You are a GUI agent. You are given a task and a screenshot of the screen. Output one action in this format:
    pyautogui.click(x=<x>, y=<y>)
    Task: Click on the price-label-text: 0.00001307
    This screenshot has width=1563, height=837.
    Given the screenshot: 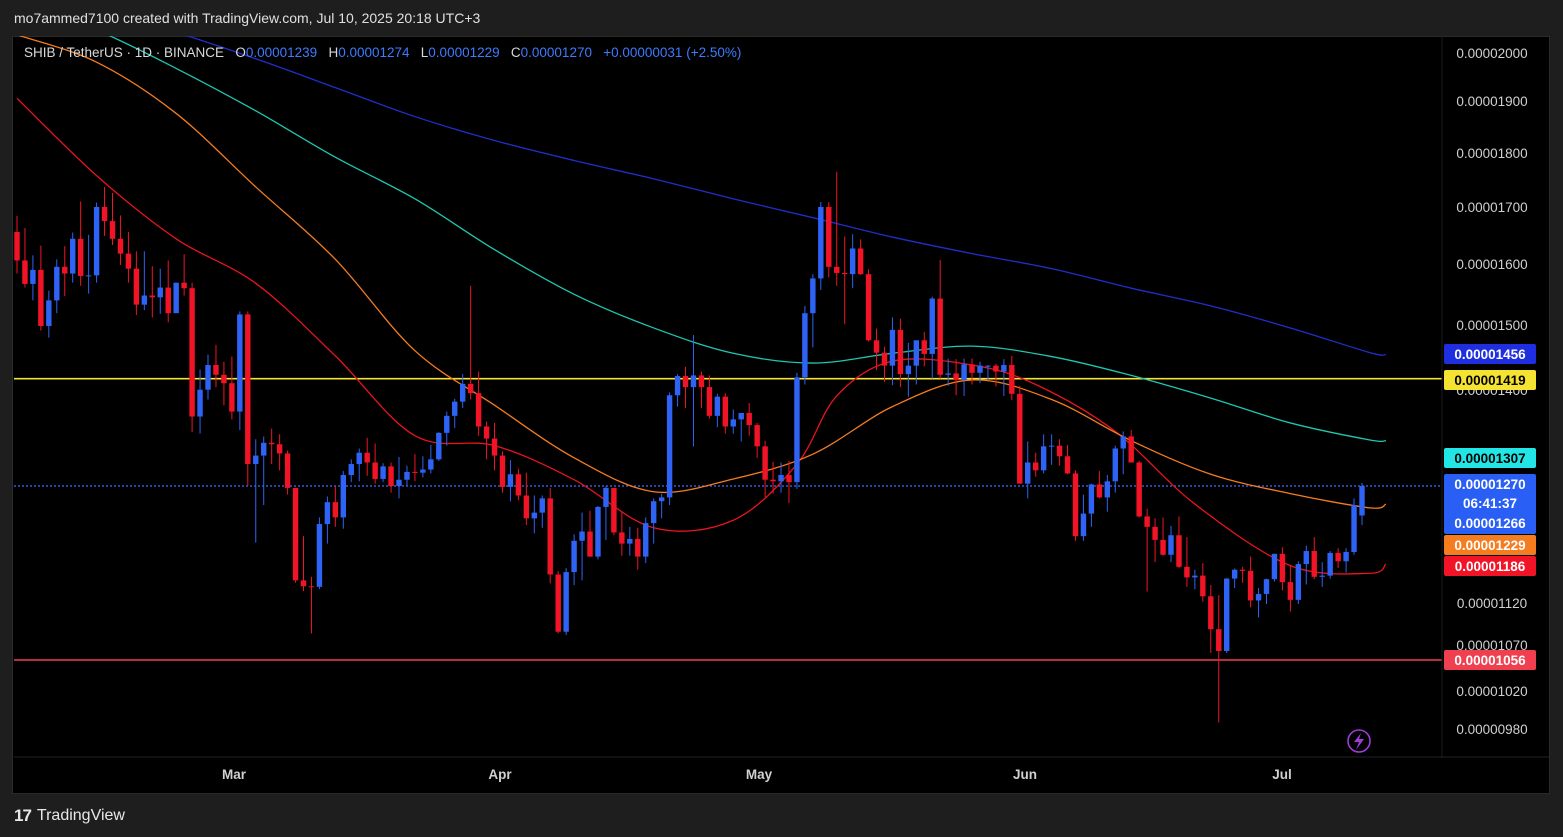 What is the action you would take?
    pyautogui.click(x=1489, y=458)
    